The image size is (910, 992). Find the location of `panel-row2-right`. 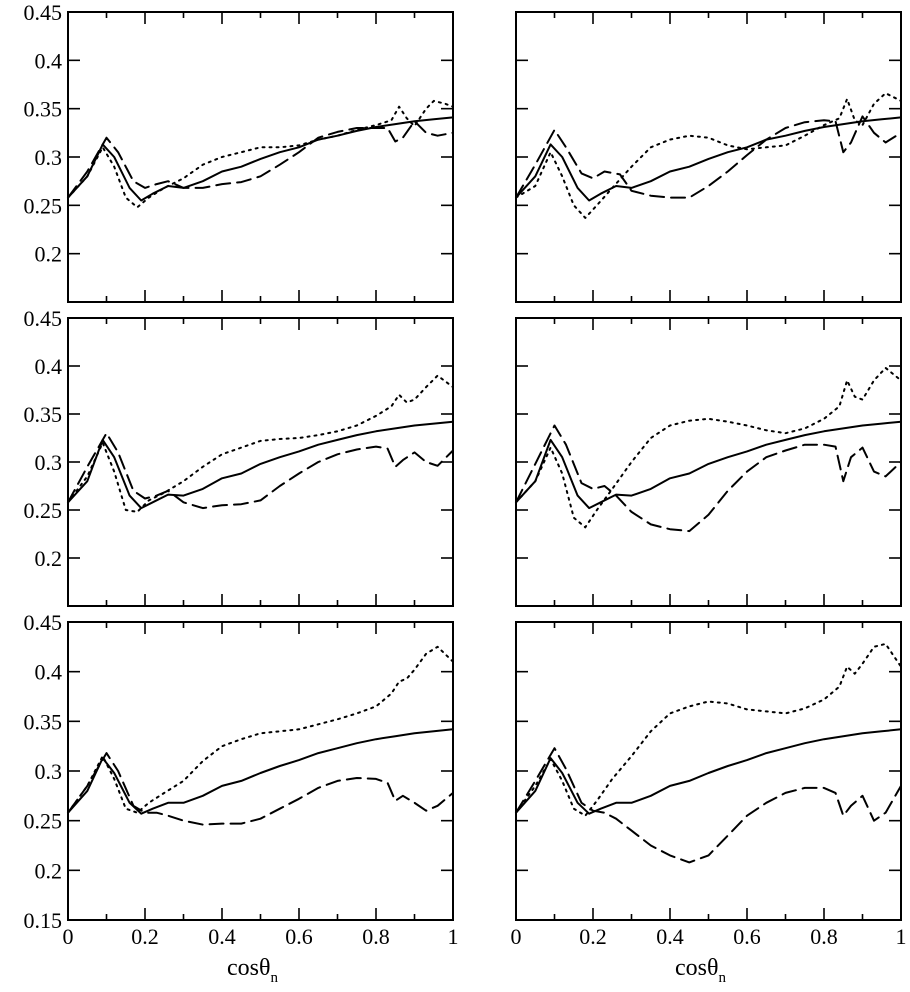

panel-row2-right is located at coordinates (708, 462).